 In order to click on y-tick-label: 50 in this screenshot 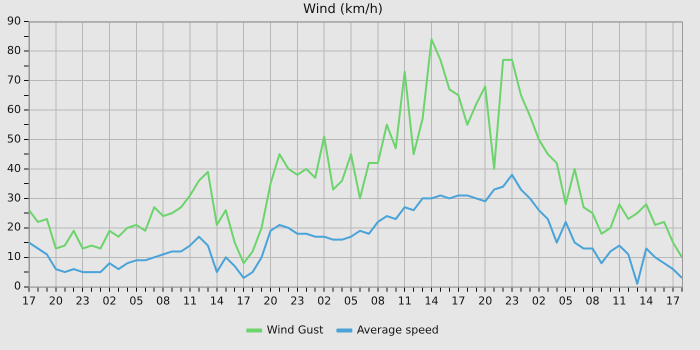, I will do `click(13, 139)`.